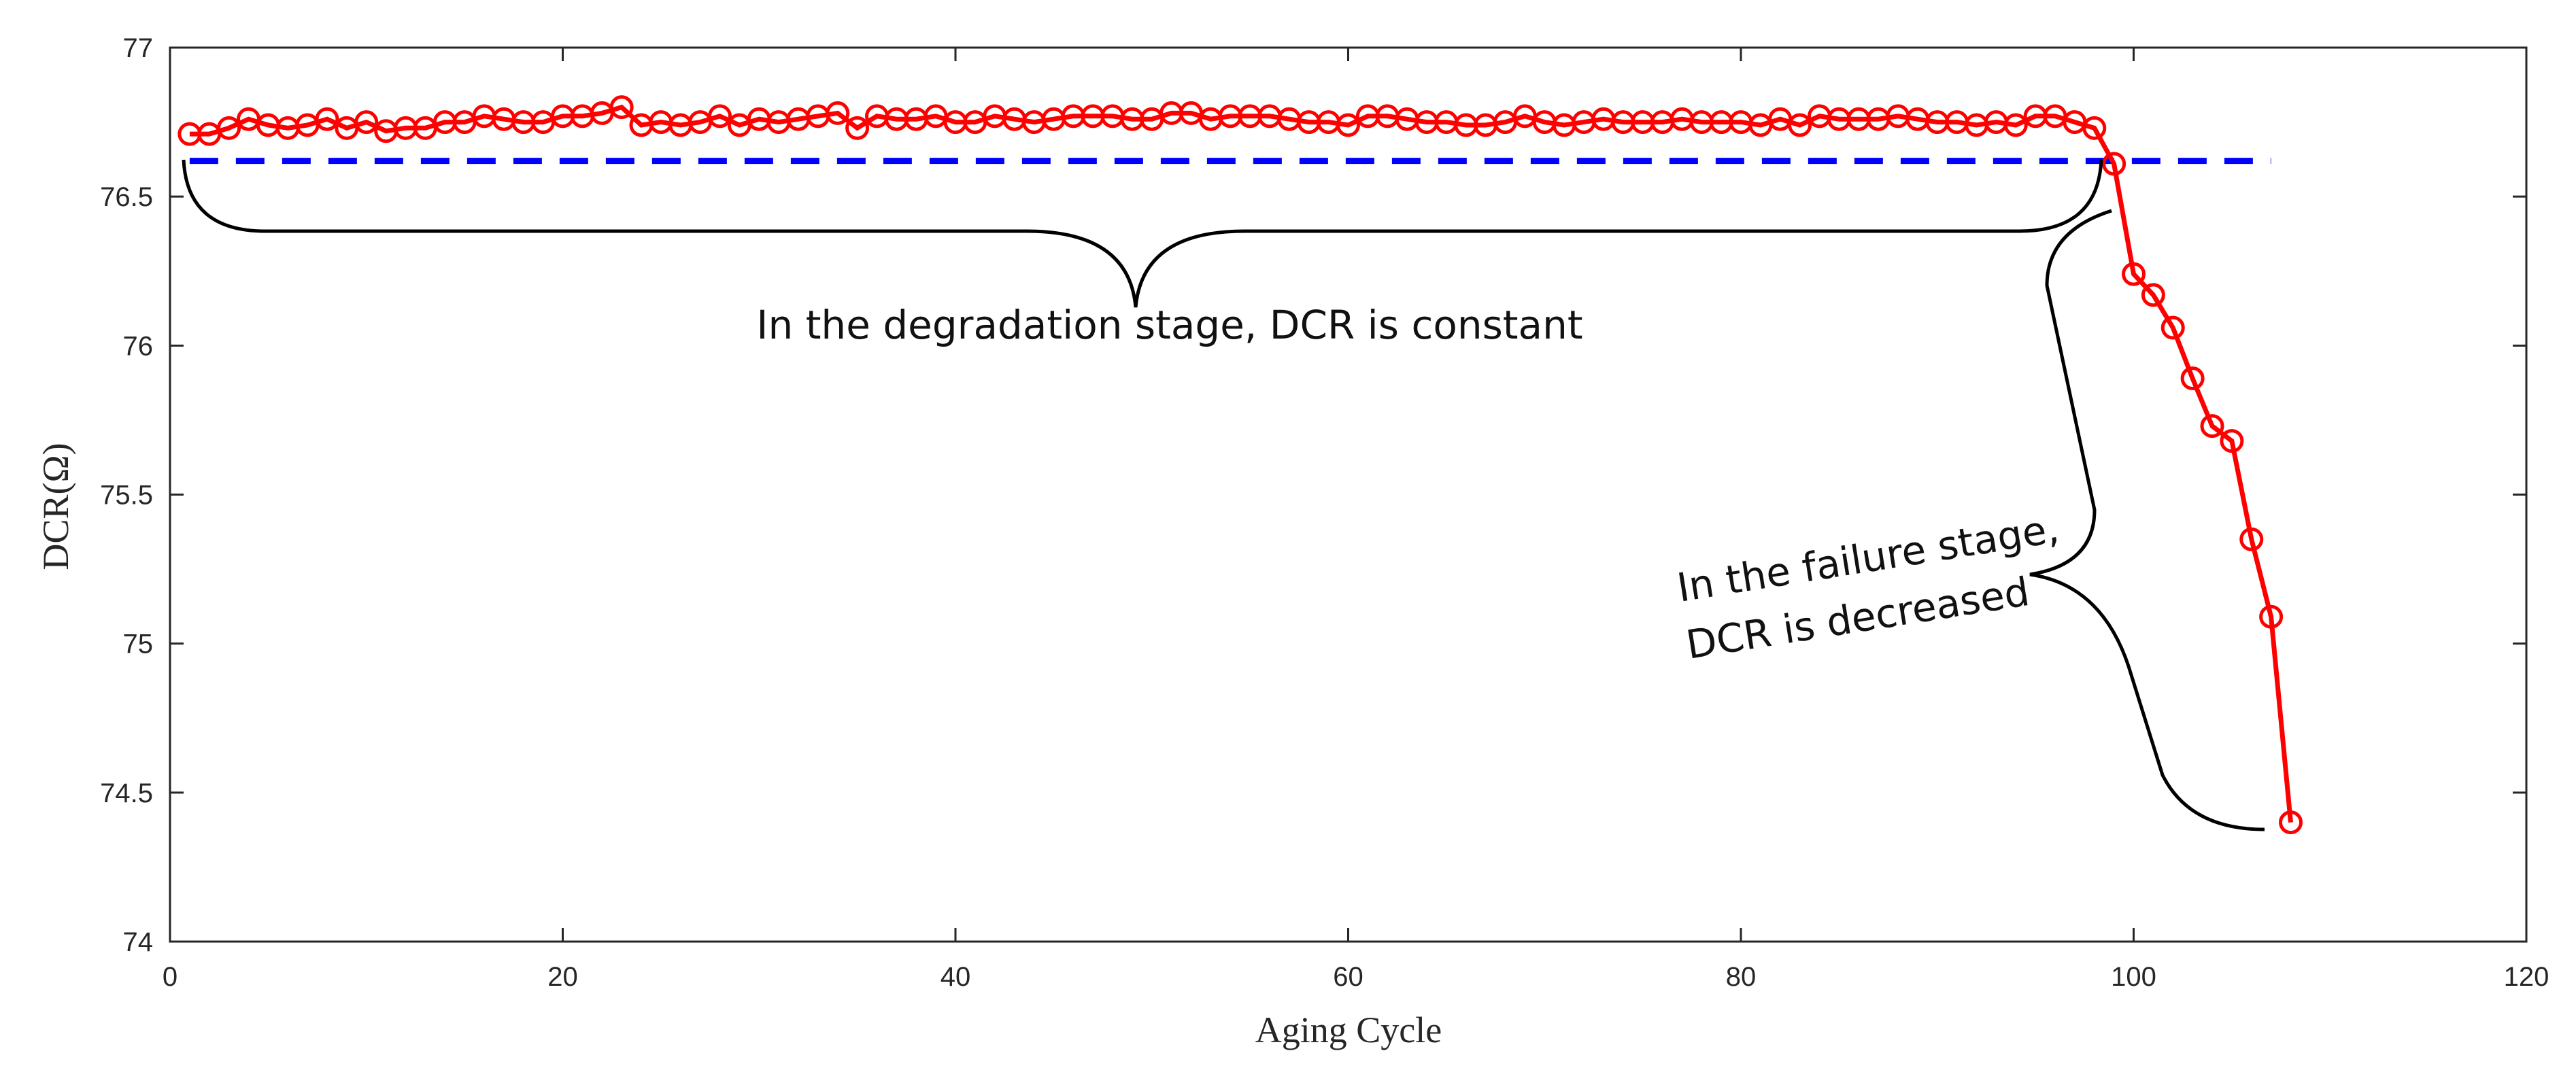 This screenshot has height=1083, width=2576. What do you see at coordinates (138, 48) in the screenshot?
I see `y-tick-label: 77` at bounding box center [138, 48].